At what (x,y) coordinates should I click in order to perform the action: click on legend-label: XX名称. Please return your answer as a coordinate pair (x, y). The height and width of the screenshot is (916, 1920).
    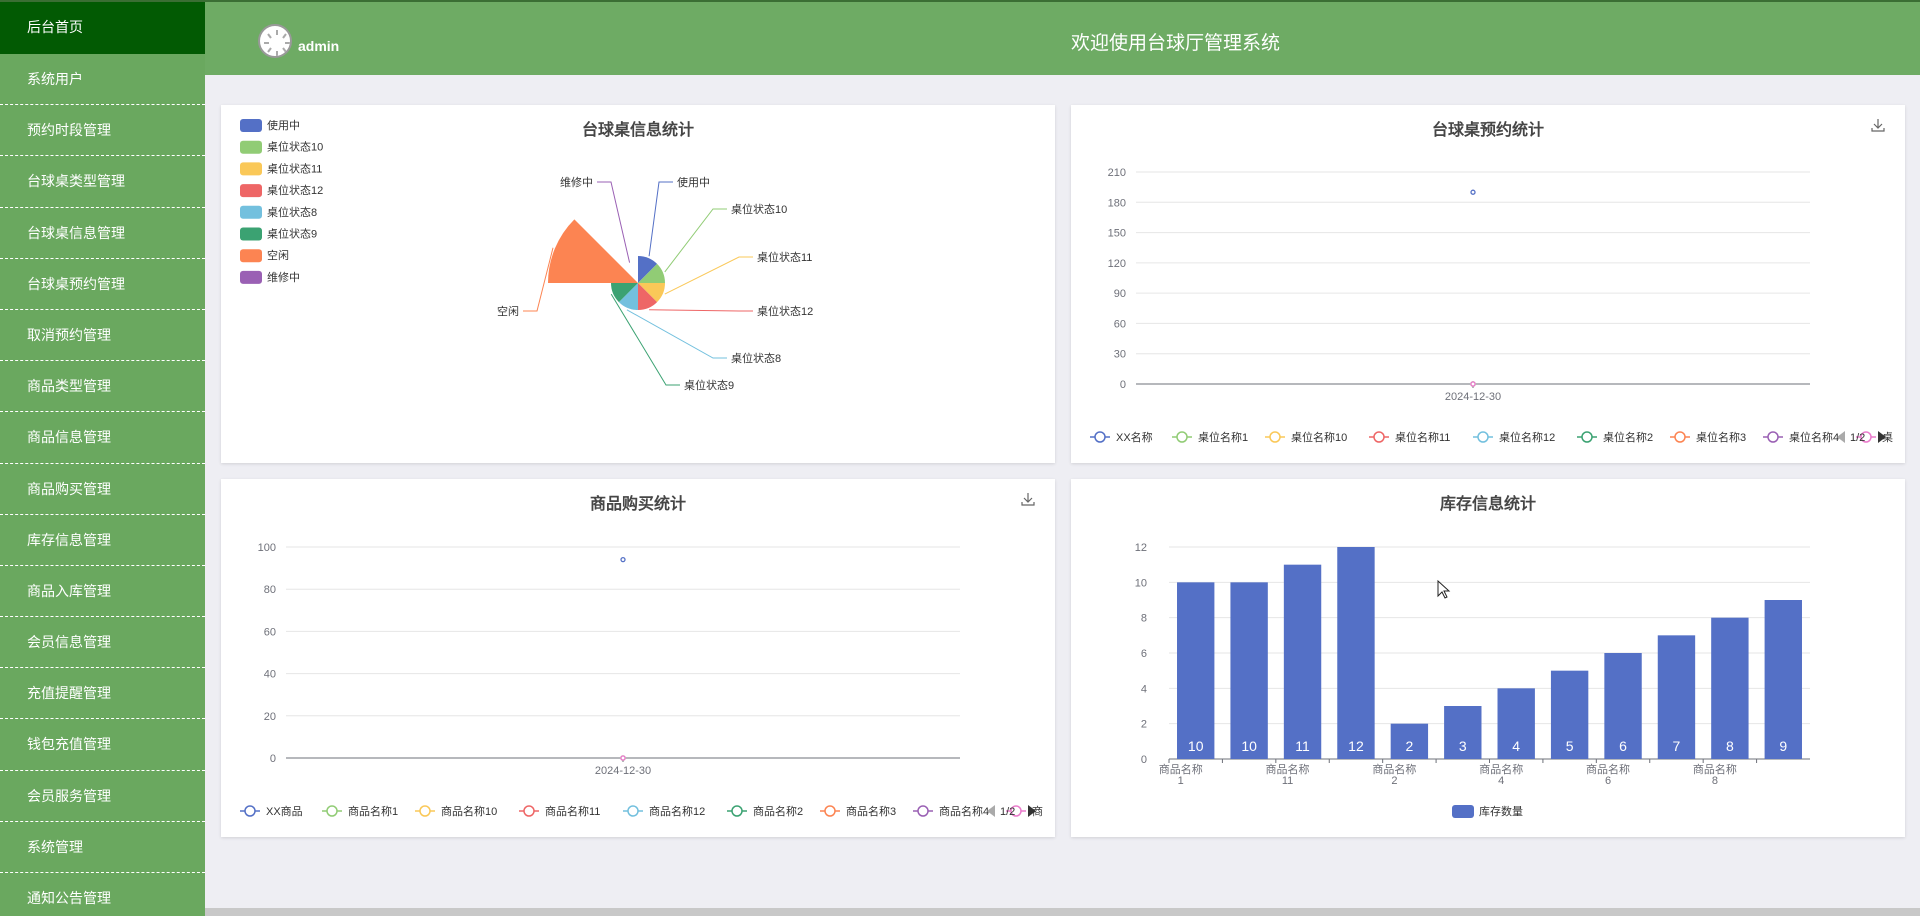
    Looking at the image, I should click on (1134, 437).